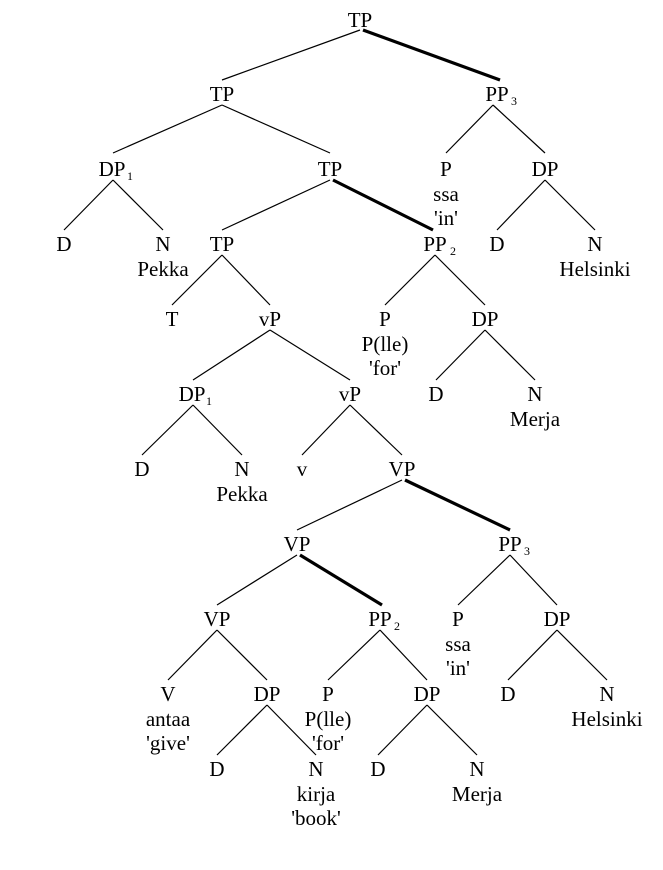 The image size is (663, 870). Describe the element at coordinates (291, 730) in the screenshot. I see `branch-dp-kirja-to-n` at that location.